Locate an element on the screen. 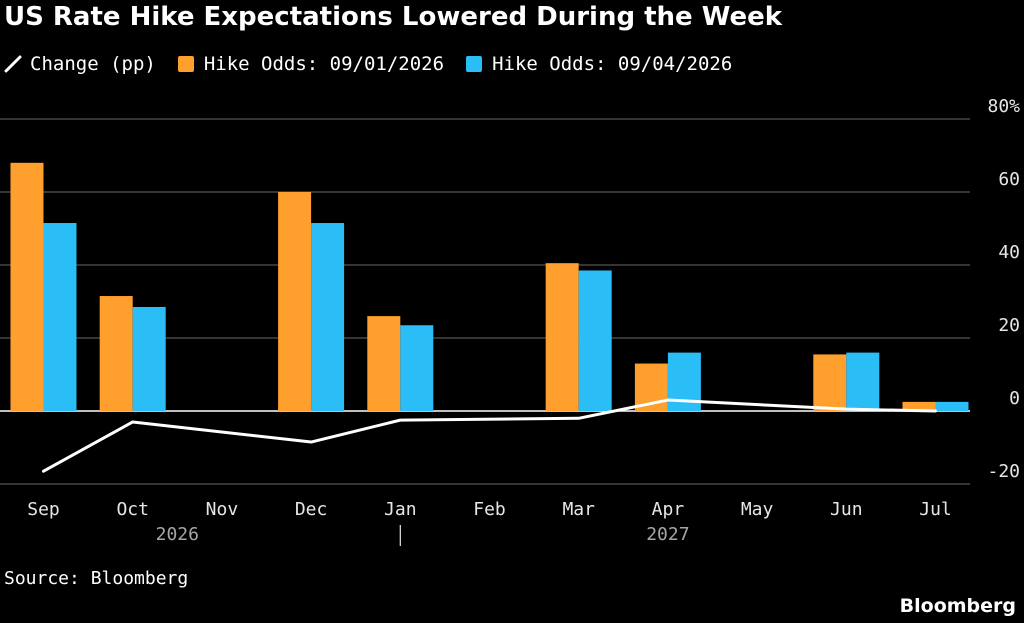 The width and height of the screenshot is (1024, 623). legend-label-odds-0901: Hike Odds: 09/01/2026 is located at coordinates (324, 64).